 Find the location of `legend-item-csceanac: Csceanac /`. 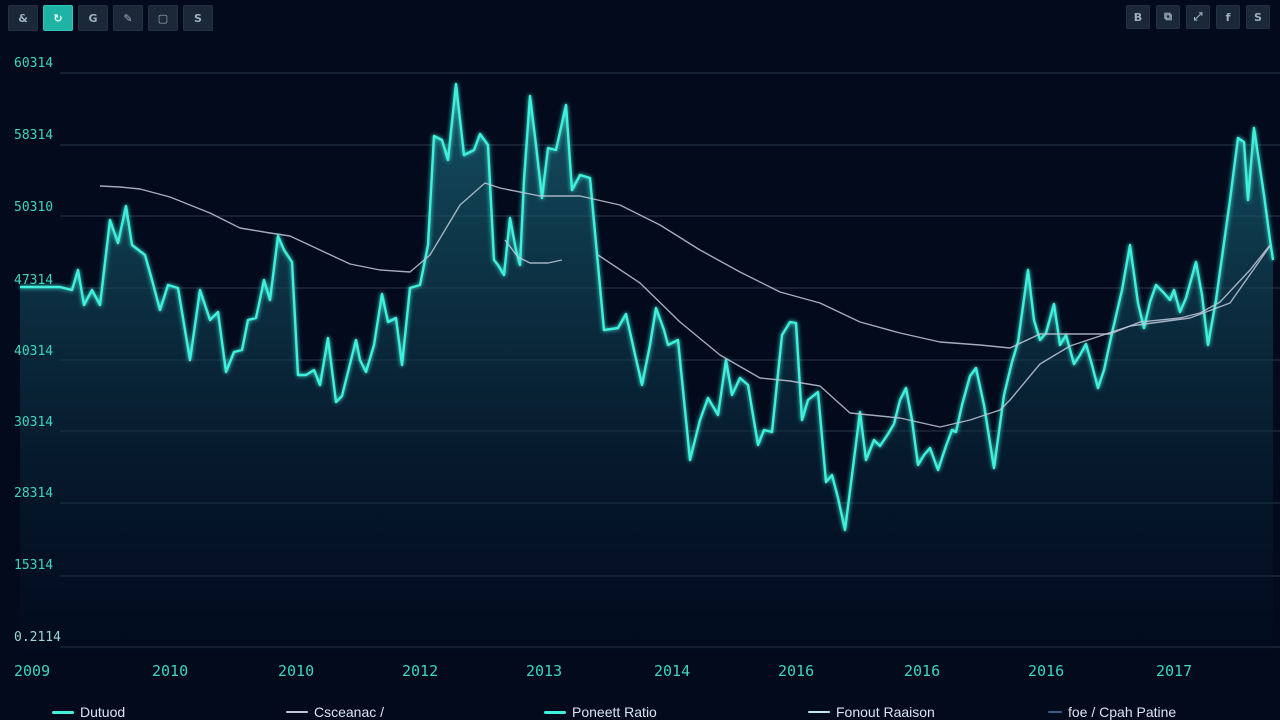

legend-item-csceanac: Csceanac / is located at coordinates (335, 712).